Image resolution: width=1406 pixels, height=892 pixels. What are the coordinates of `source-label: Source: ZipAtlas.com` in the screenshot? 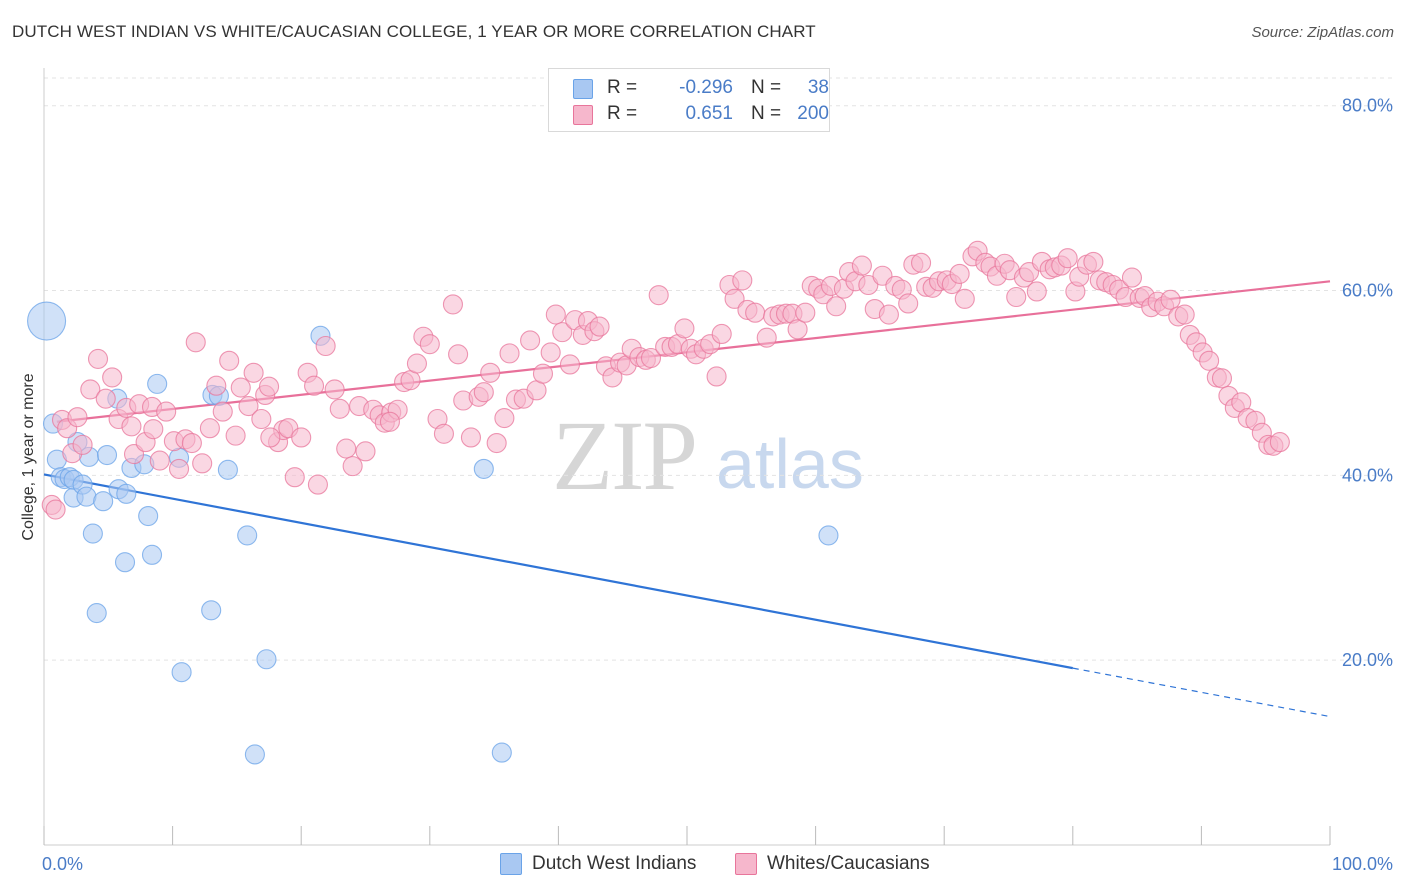 It's located at (1322, 32).